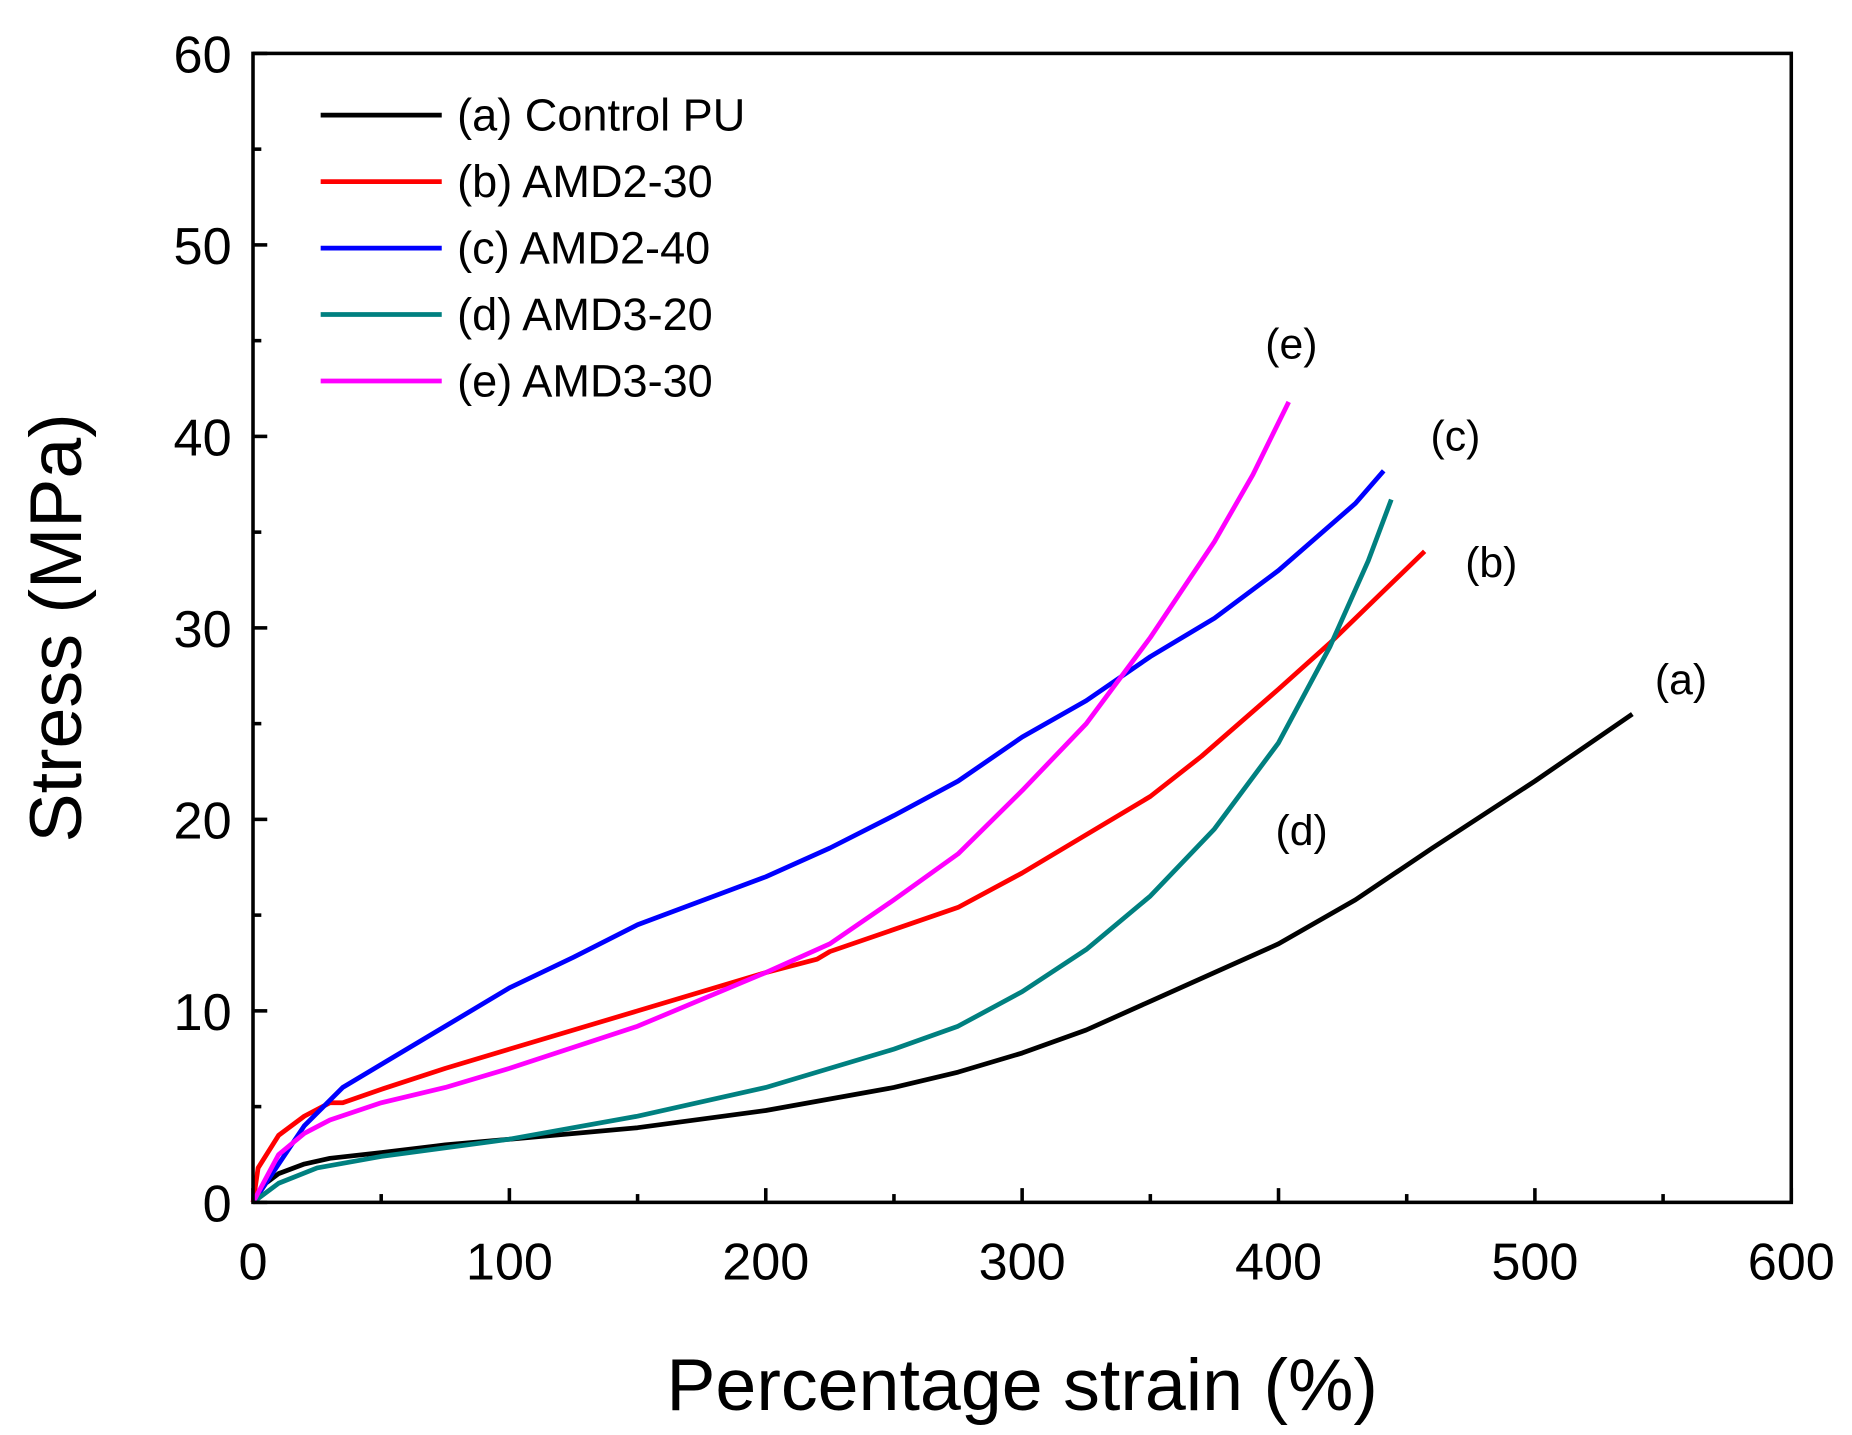  Describe the element at coordinates (203, 1013) in the screenshot. I see `y-tick-label: 10` at that location.